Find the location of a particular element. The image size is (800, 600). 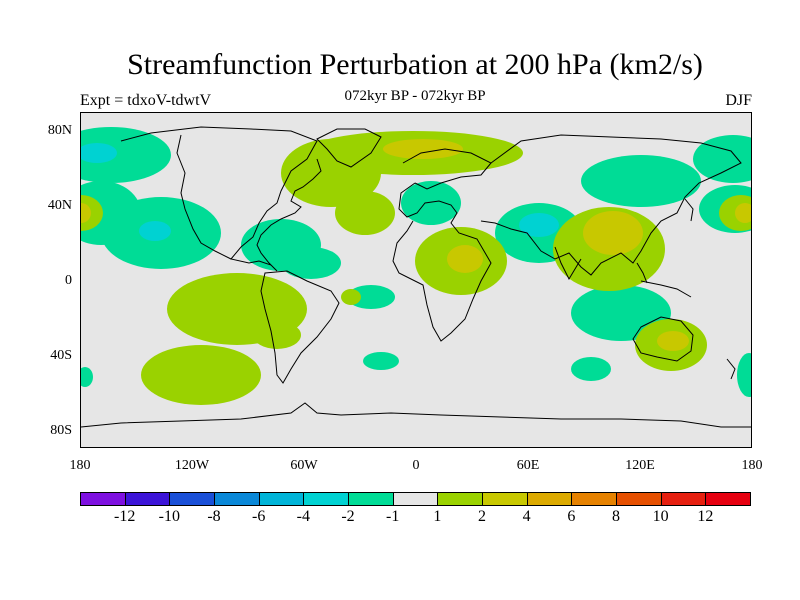

lon-label-0: 0 is located at coordinates (416, 465).